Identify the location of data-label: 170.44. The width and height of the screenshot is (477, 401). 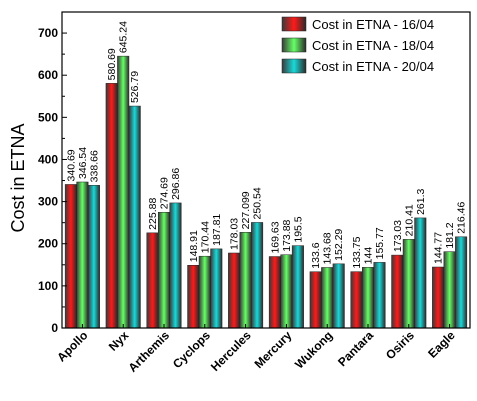
(205, 237).